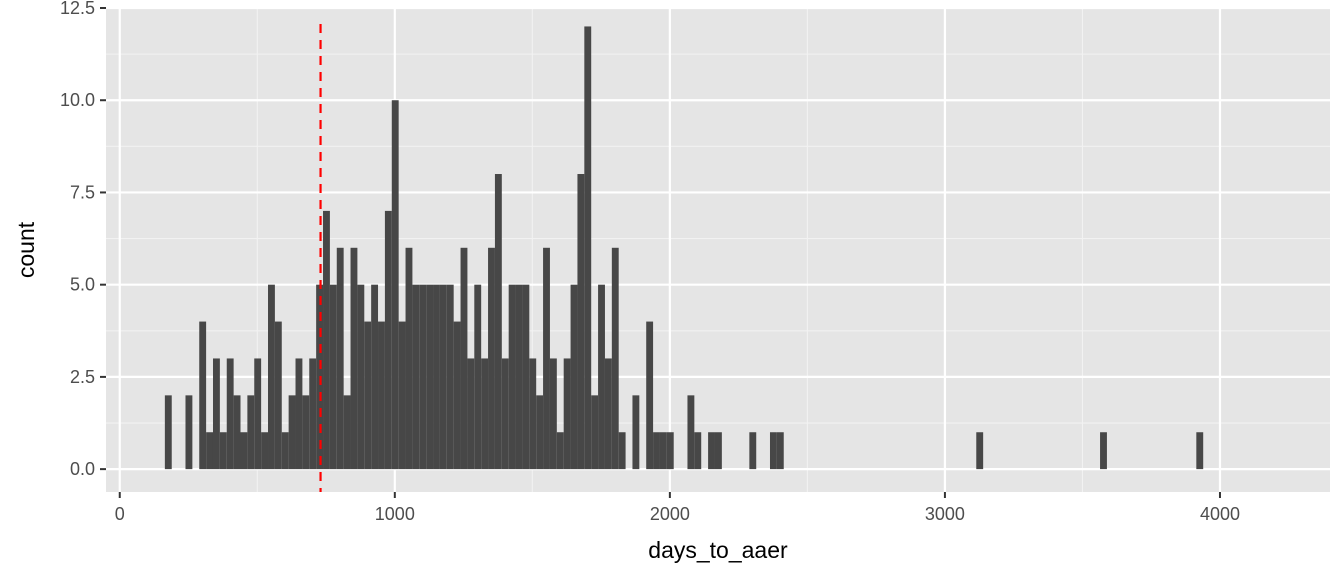  Describe the element at coordinates (77, 100) in the screenshot. I see `y-tick-label: 10.0` at that location.